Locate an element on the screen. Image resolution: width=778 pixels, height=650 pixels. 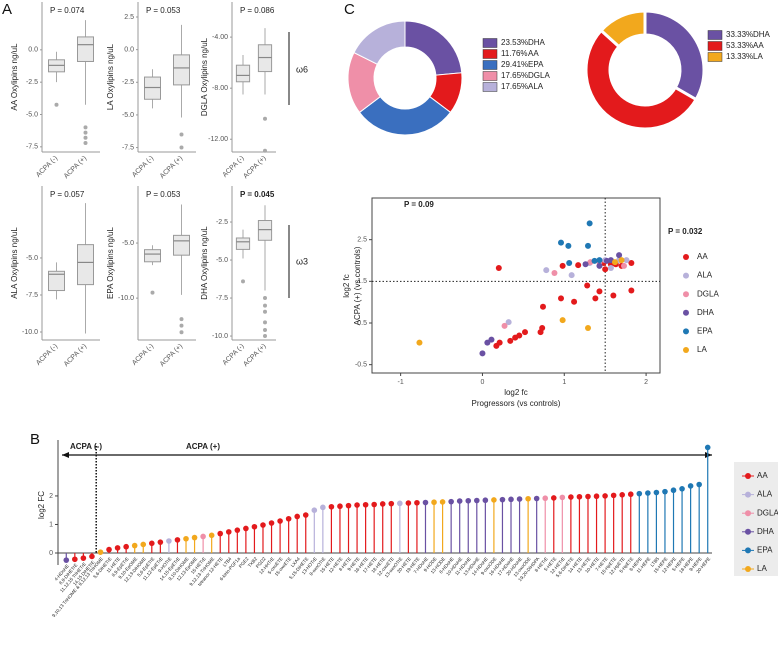
x-tick-label: LTB4 is located at coordinates (227, 562).